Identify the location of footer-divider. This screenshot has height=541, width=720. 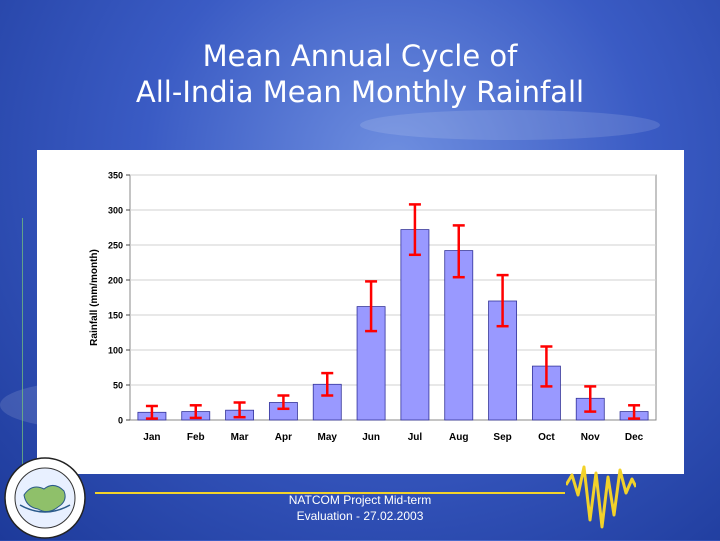
(330, 493).